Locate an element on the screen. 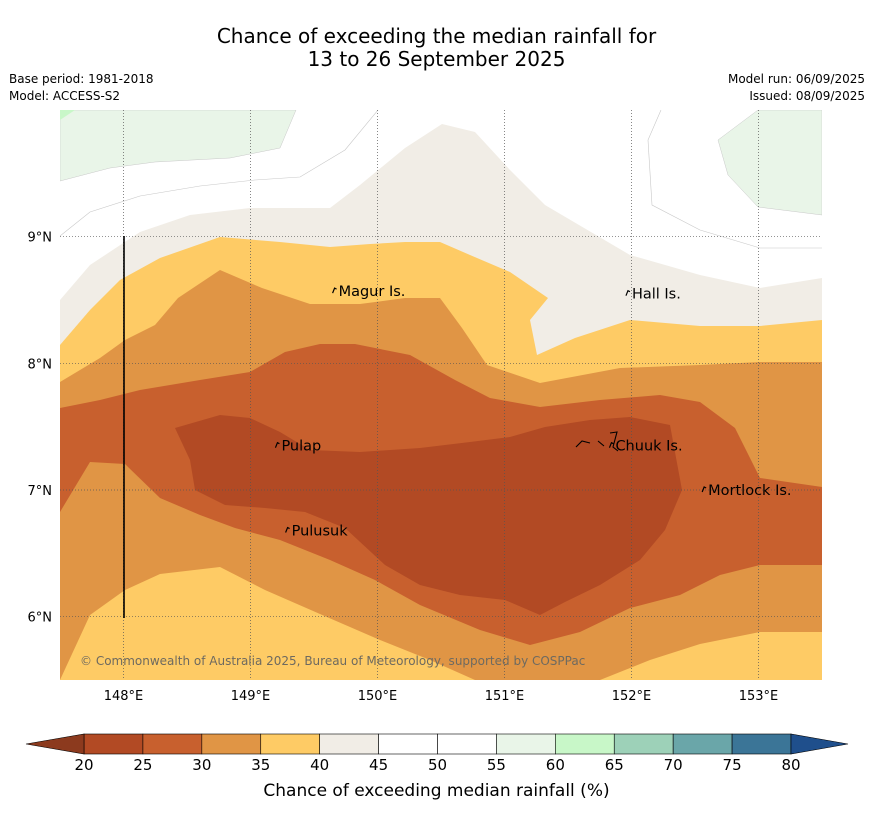 The width and height of the screenshot is (873, 816). issued-date: Issued: 08/09/2025 is located at coordinates (807, 96).